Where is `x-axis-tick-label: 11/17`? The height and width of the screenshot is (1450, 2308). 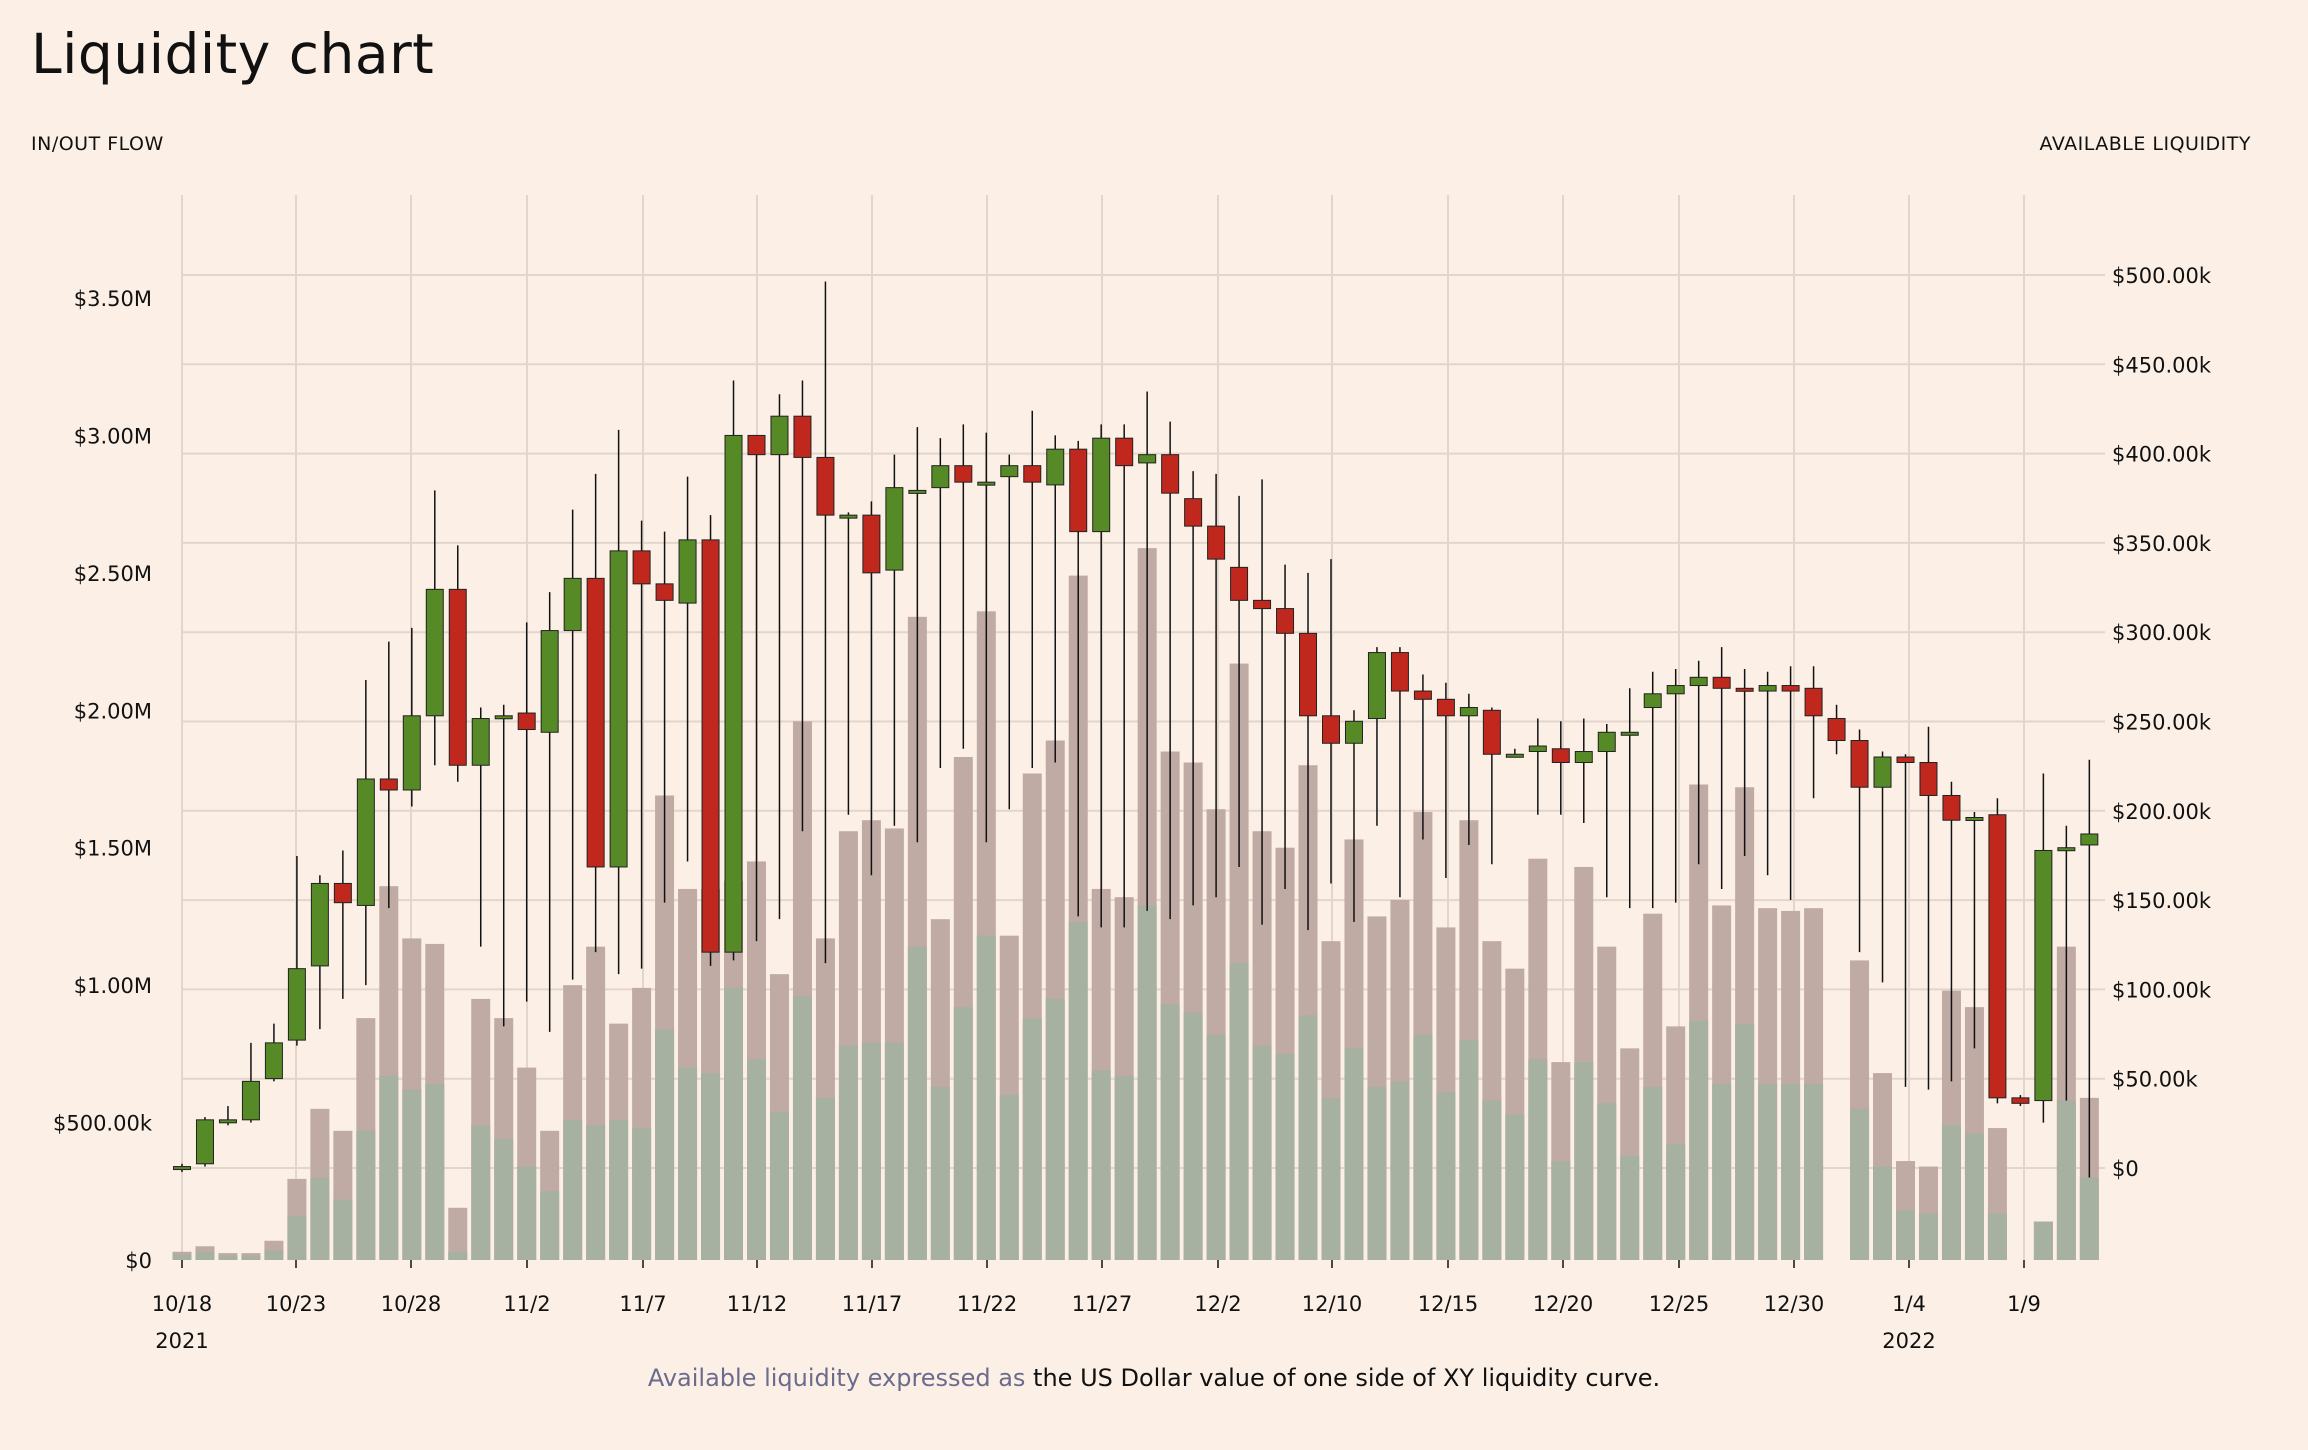
x-axis-tick-label: 11/17 is located at coordinates (872, 1304).